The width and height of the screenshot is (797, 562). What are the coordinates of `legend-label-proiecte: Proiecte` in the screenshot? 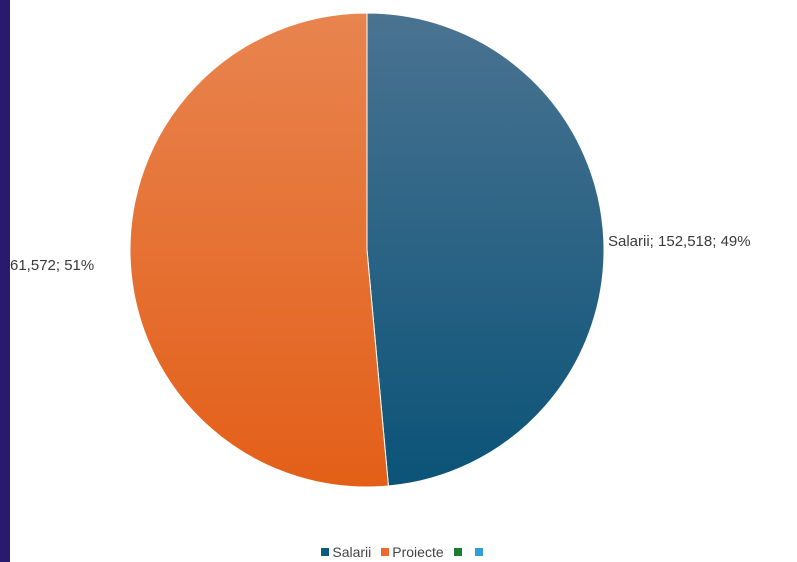 It's located at (418, 552).